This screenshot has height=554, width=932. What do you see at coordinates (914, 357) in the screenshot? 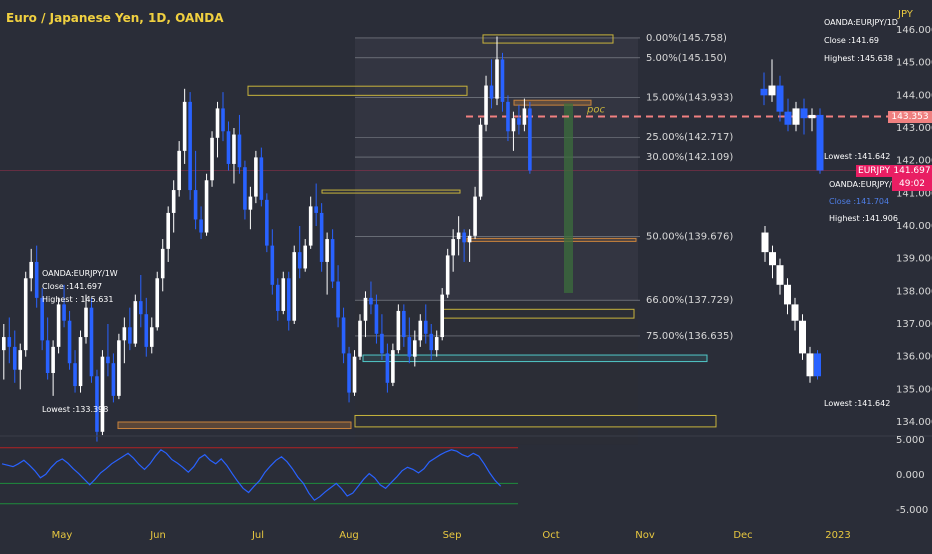
I see `y-tick-10: 136.000` at bounding box center [914, 357].